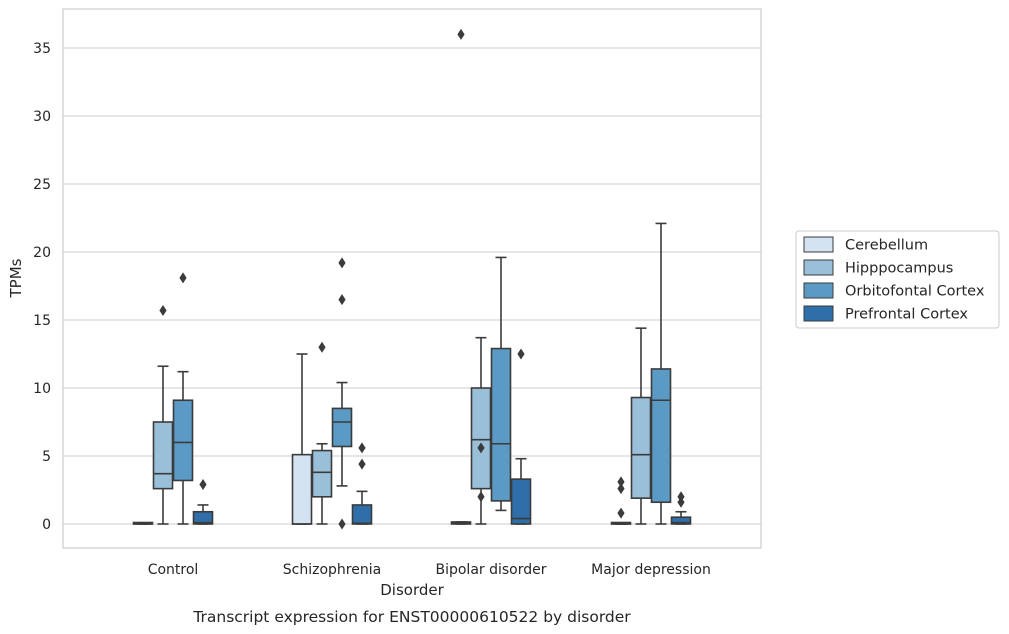  Describe the element at coordinates (46, 457) in the screenshot. I see `y-tick-label-5: 5` at that location.